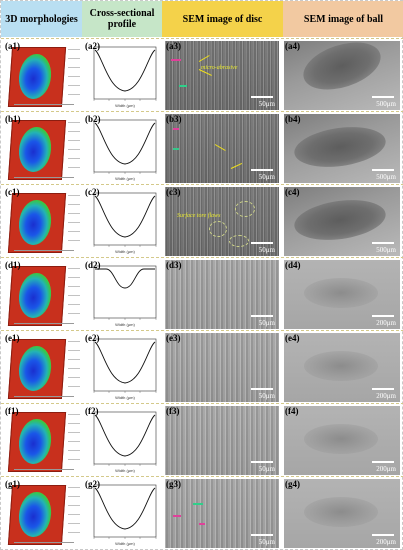 The height and width of the screenshot is (550, 403). Describe the element at coordinates (122, 19) in the screenshot. I see `header-cross-sectional-profile: Cross-sectional profile` at that location.